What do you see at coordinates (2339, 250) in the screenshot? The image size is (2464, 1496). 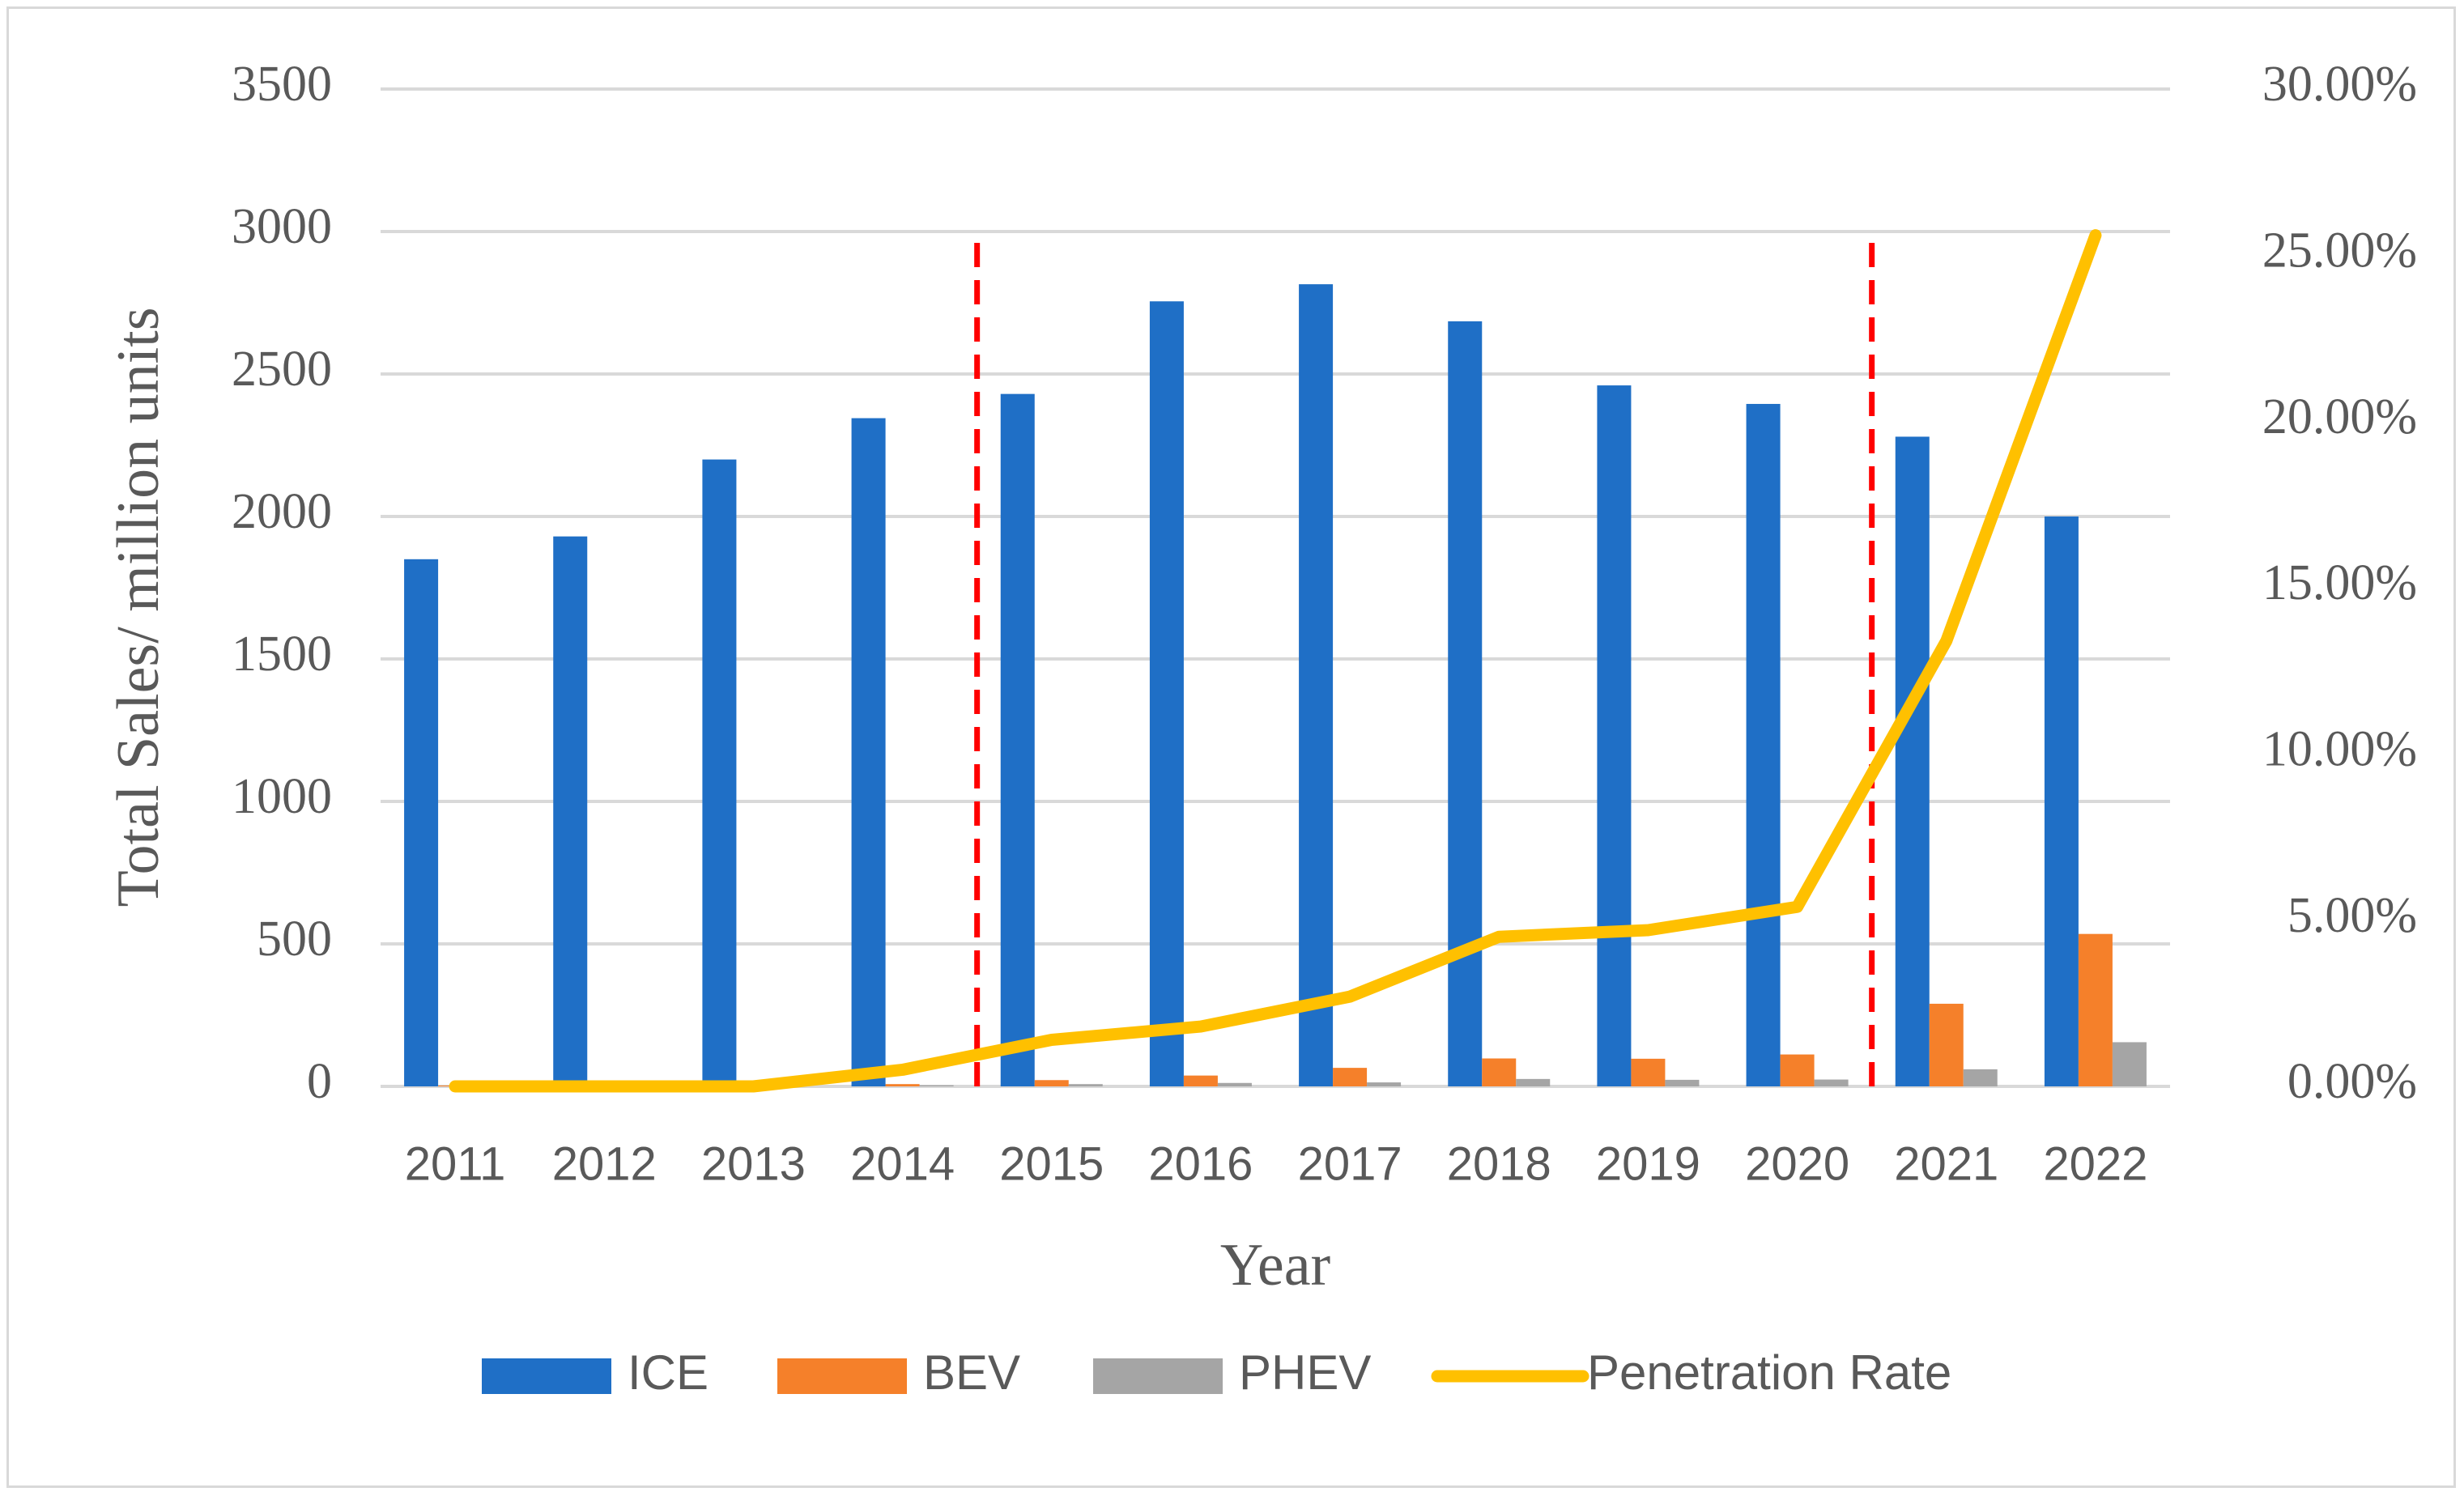 I see `y2-tick-label: 25.00%` at bounding box center [2339, 250].